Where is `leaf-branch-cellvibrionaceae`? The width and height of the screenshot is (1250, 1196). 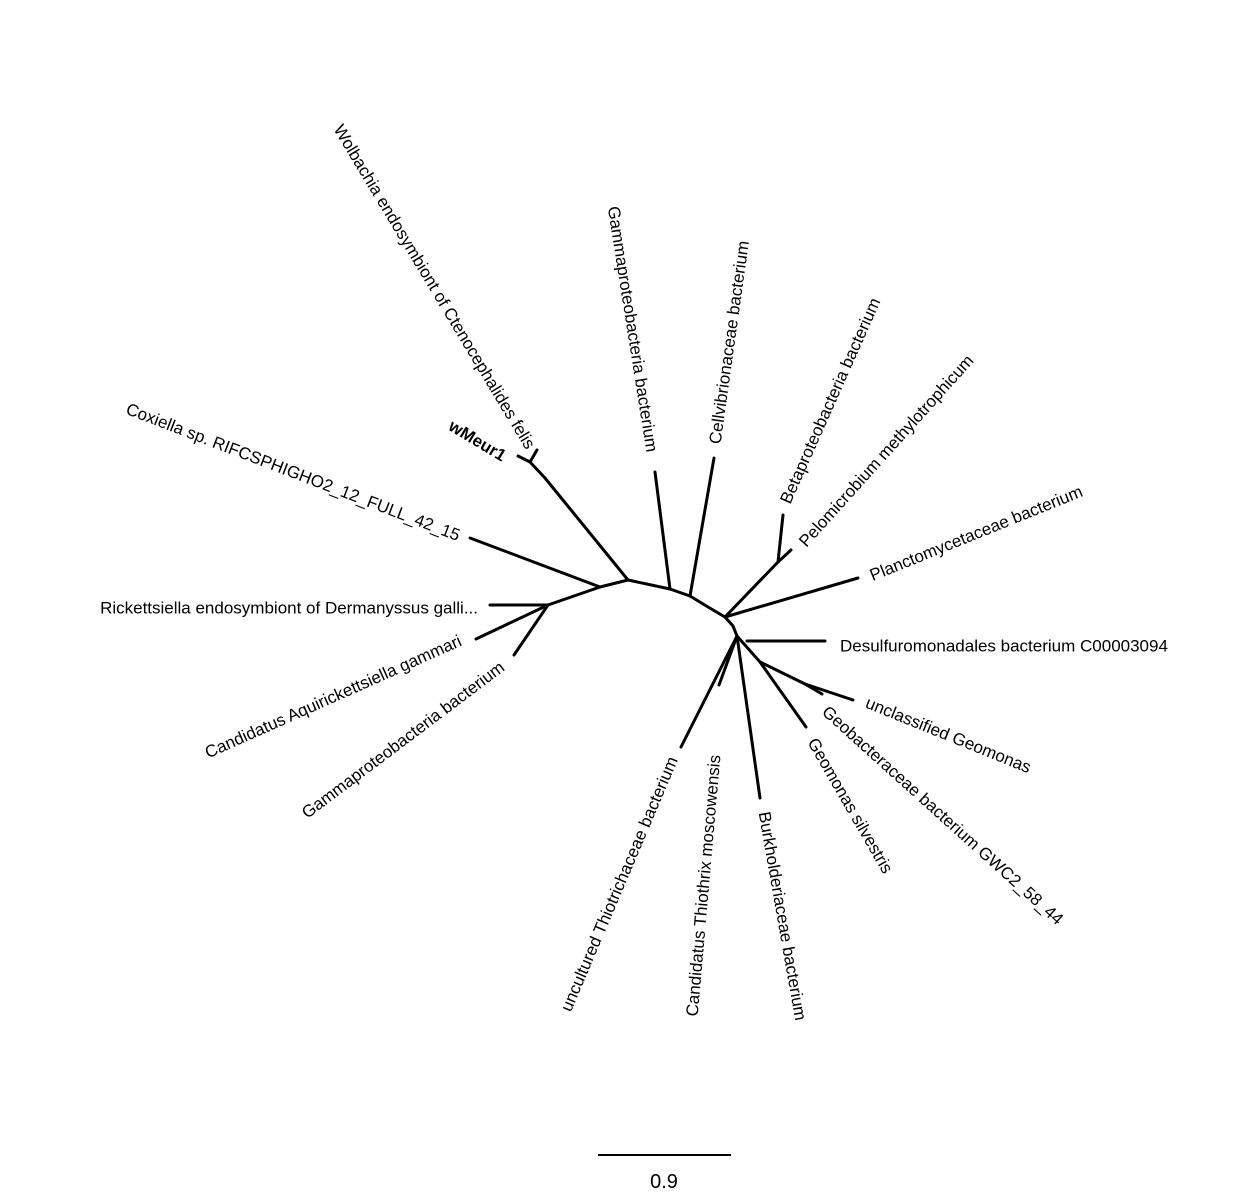
leaf-branch-cellvibrionaceae is located at coordinates (702, 527).